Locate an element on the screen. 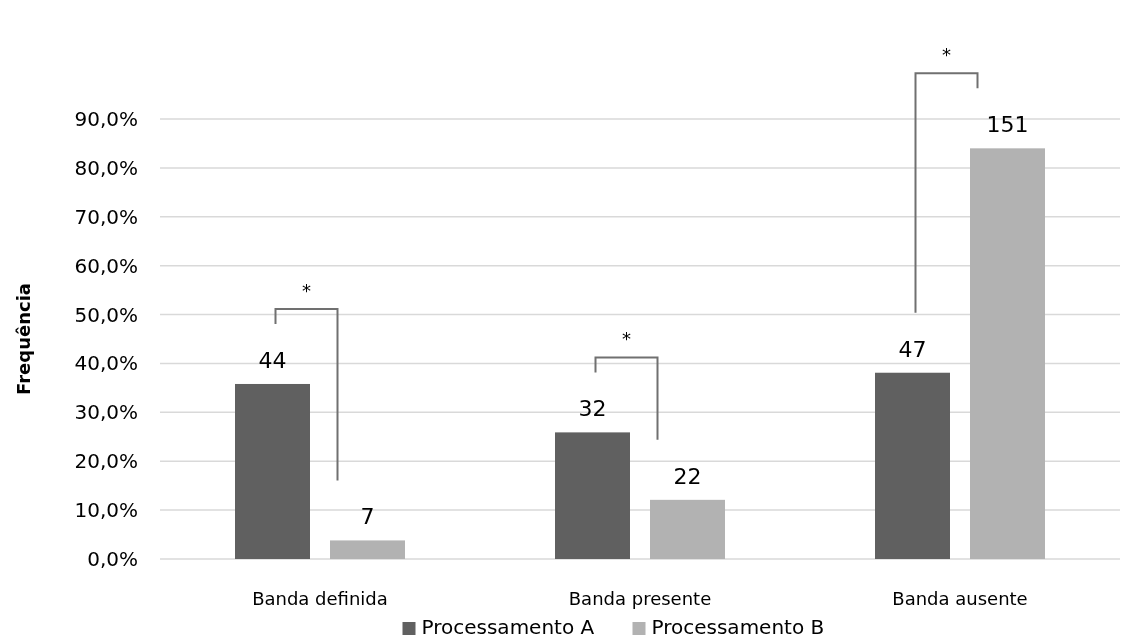 This screenshot has width=1145, height=644. y-tick-label: 90,0% is located at coordinates (106, 119).